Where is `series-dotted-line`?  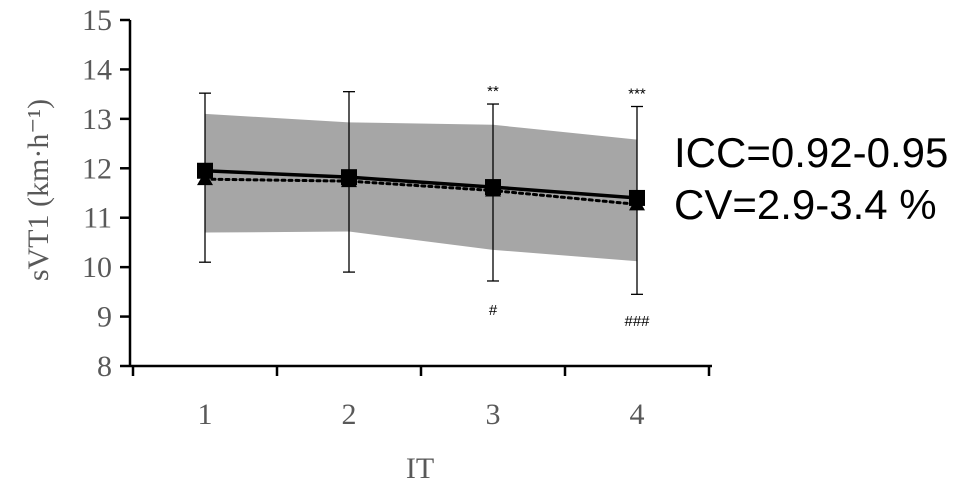 series-dotted-line is located at coordinates (421, 191).